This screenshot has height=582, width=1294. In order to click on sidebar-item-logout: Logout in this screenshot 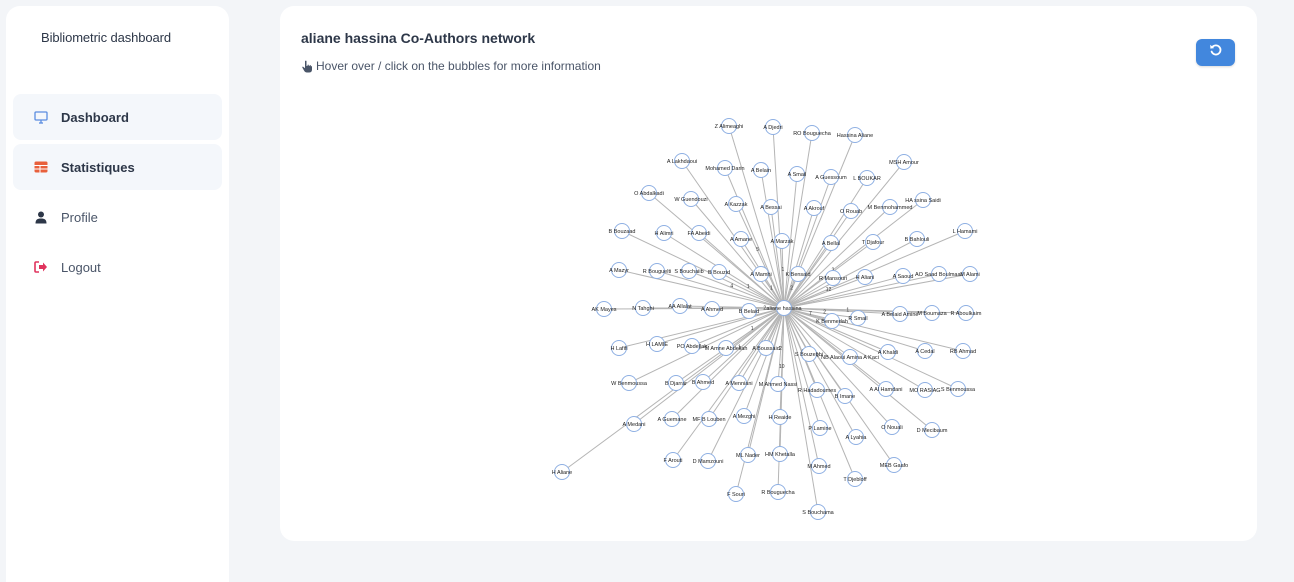, I will do `click(117, 267)`.